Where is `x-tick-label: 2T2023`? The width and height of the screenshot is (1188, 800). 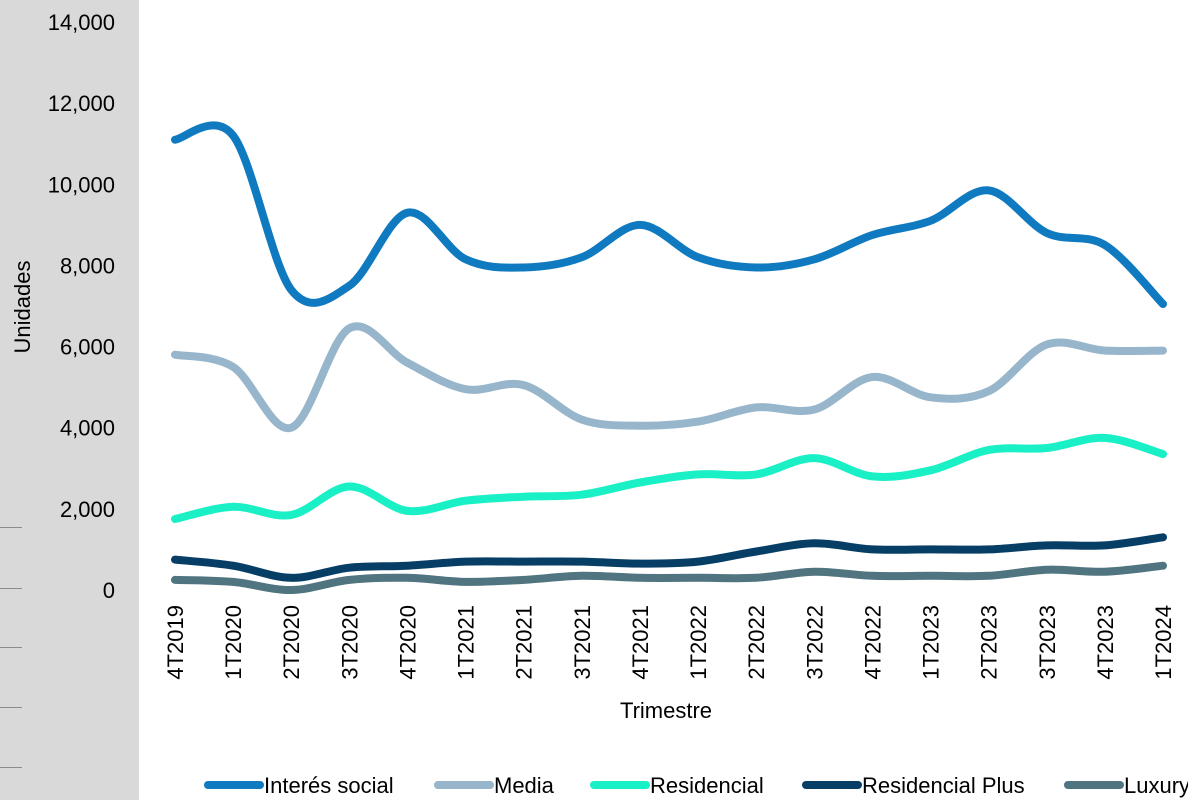 x-tick-label: 2T2023 is located at coordinates (989, 642).